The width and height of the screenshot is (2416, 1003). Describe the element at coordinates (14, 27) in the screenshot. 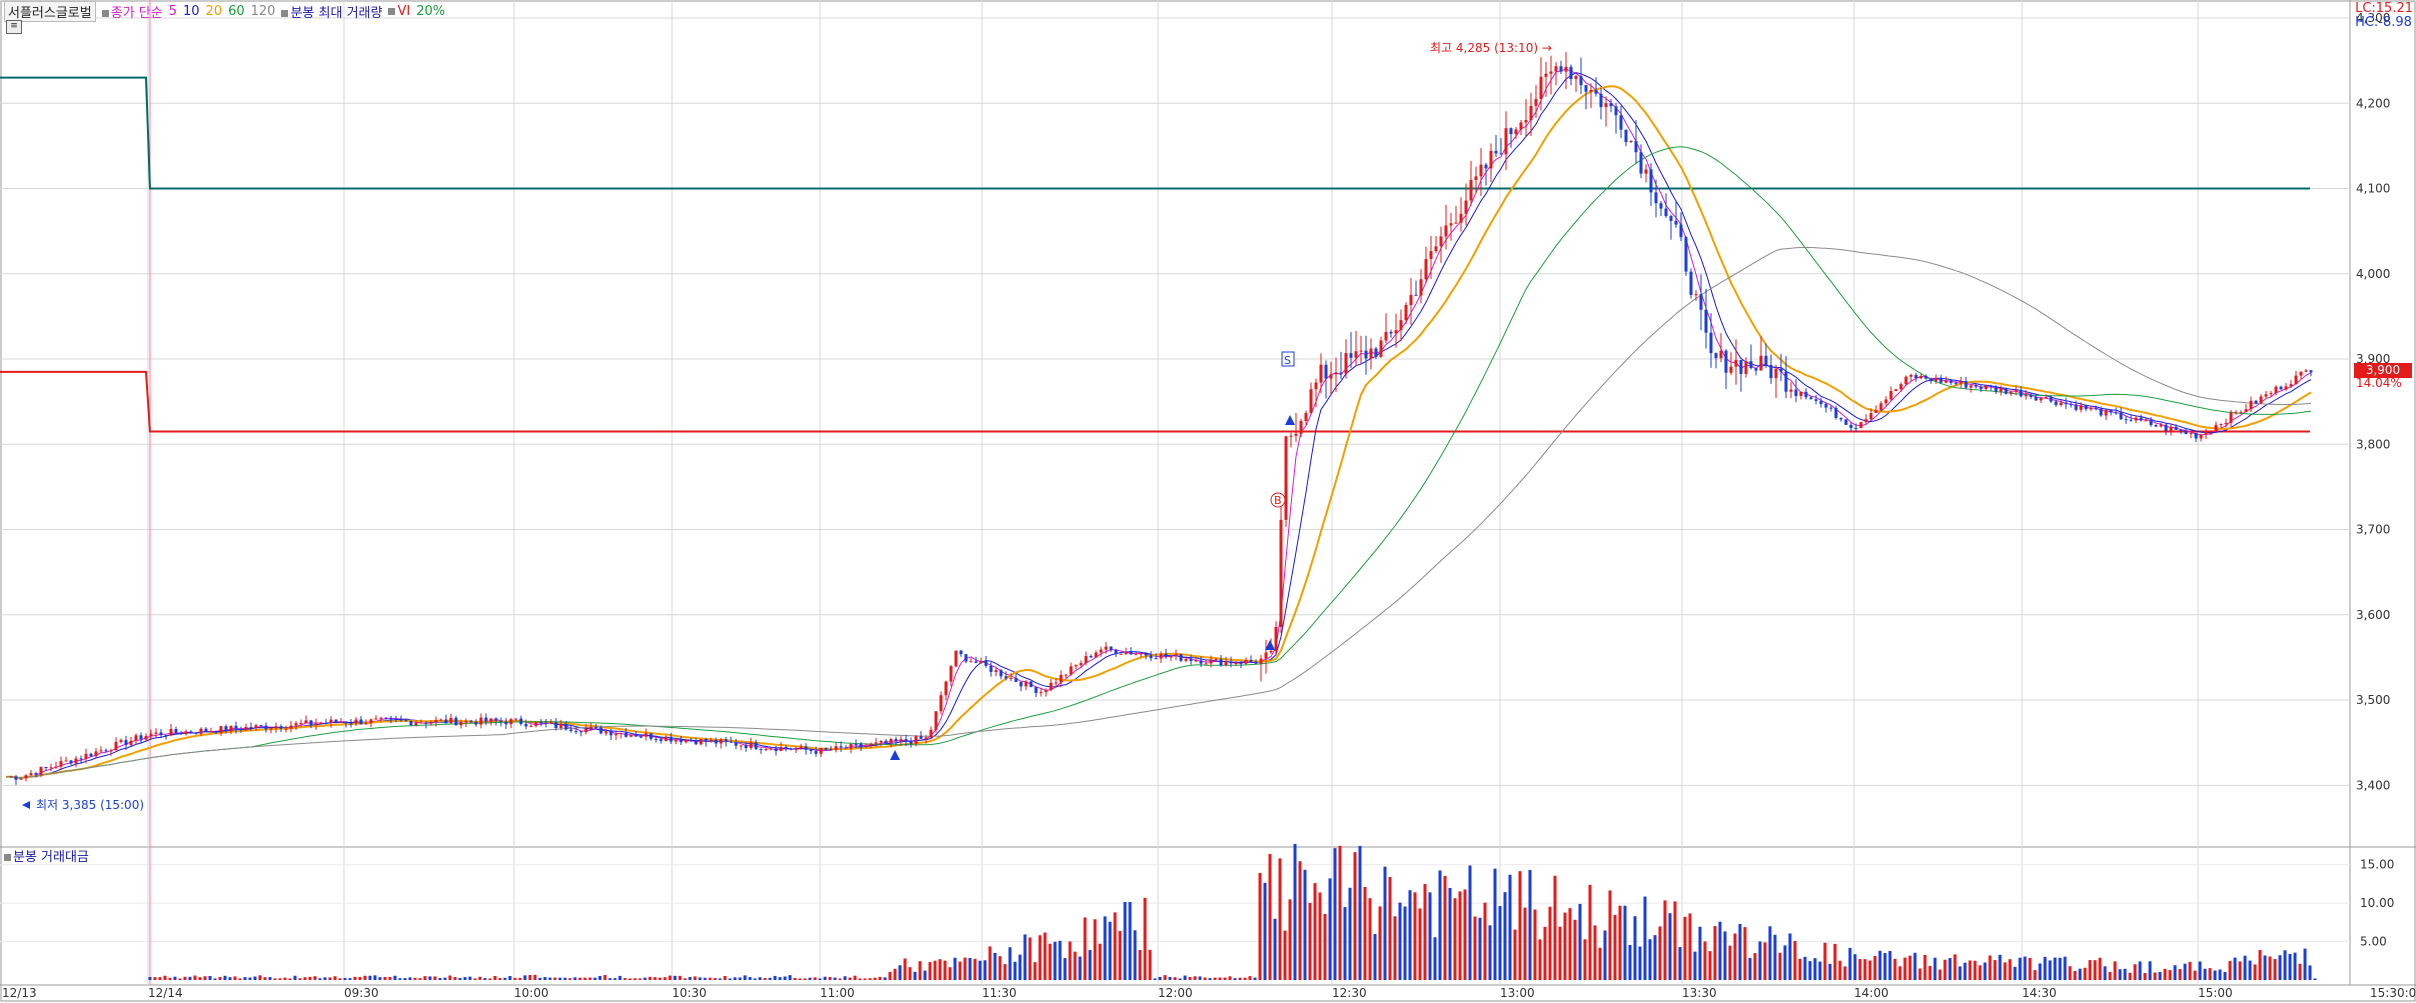

I see `menu-icon: ≡` at that location.